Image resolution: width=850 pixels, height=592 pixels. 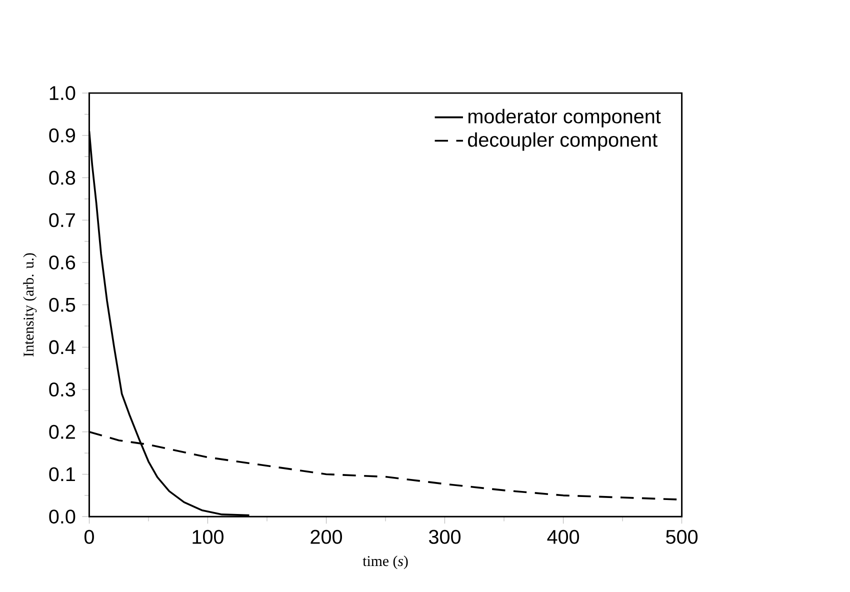 What do you see at coordinates (62, 432) in the screenshot?
I see `y-tick-label: 0.2` at bounding box center [62, 432].